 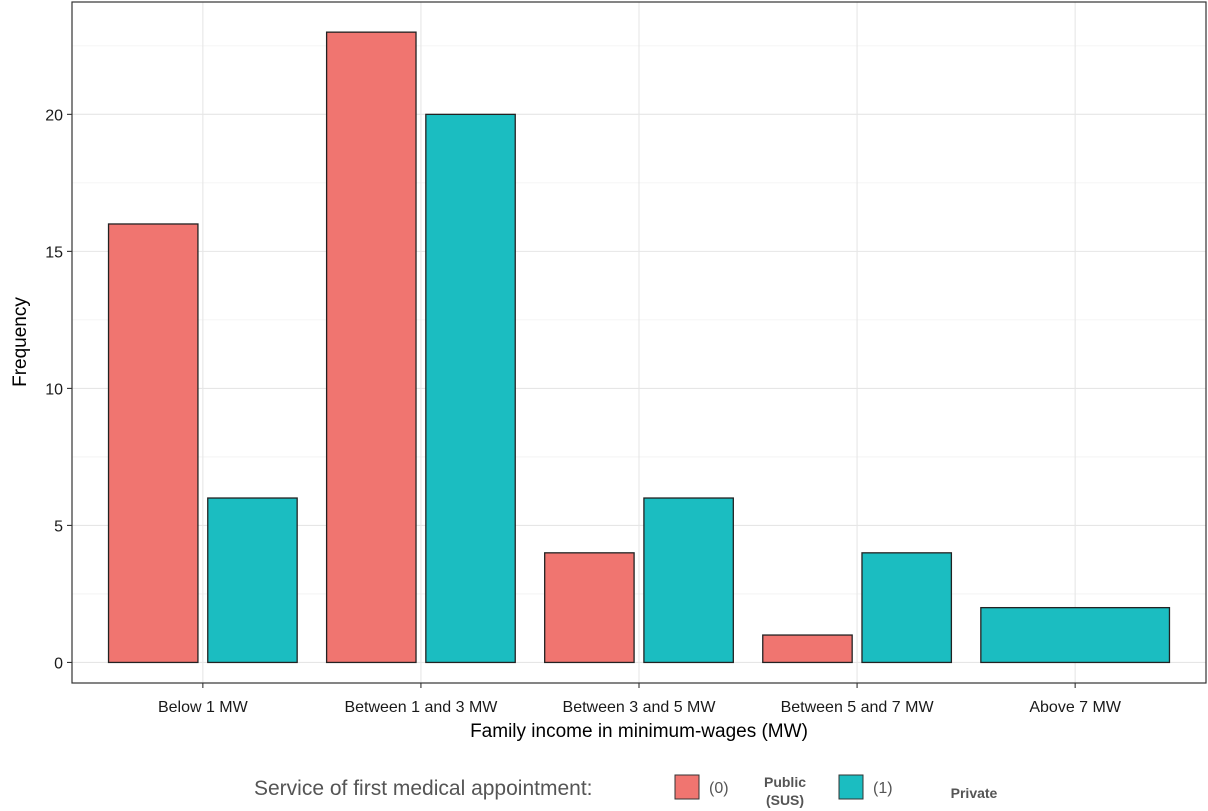 I want to click on legend-code-public: (0), so click(x=719, y=788).